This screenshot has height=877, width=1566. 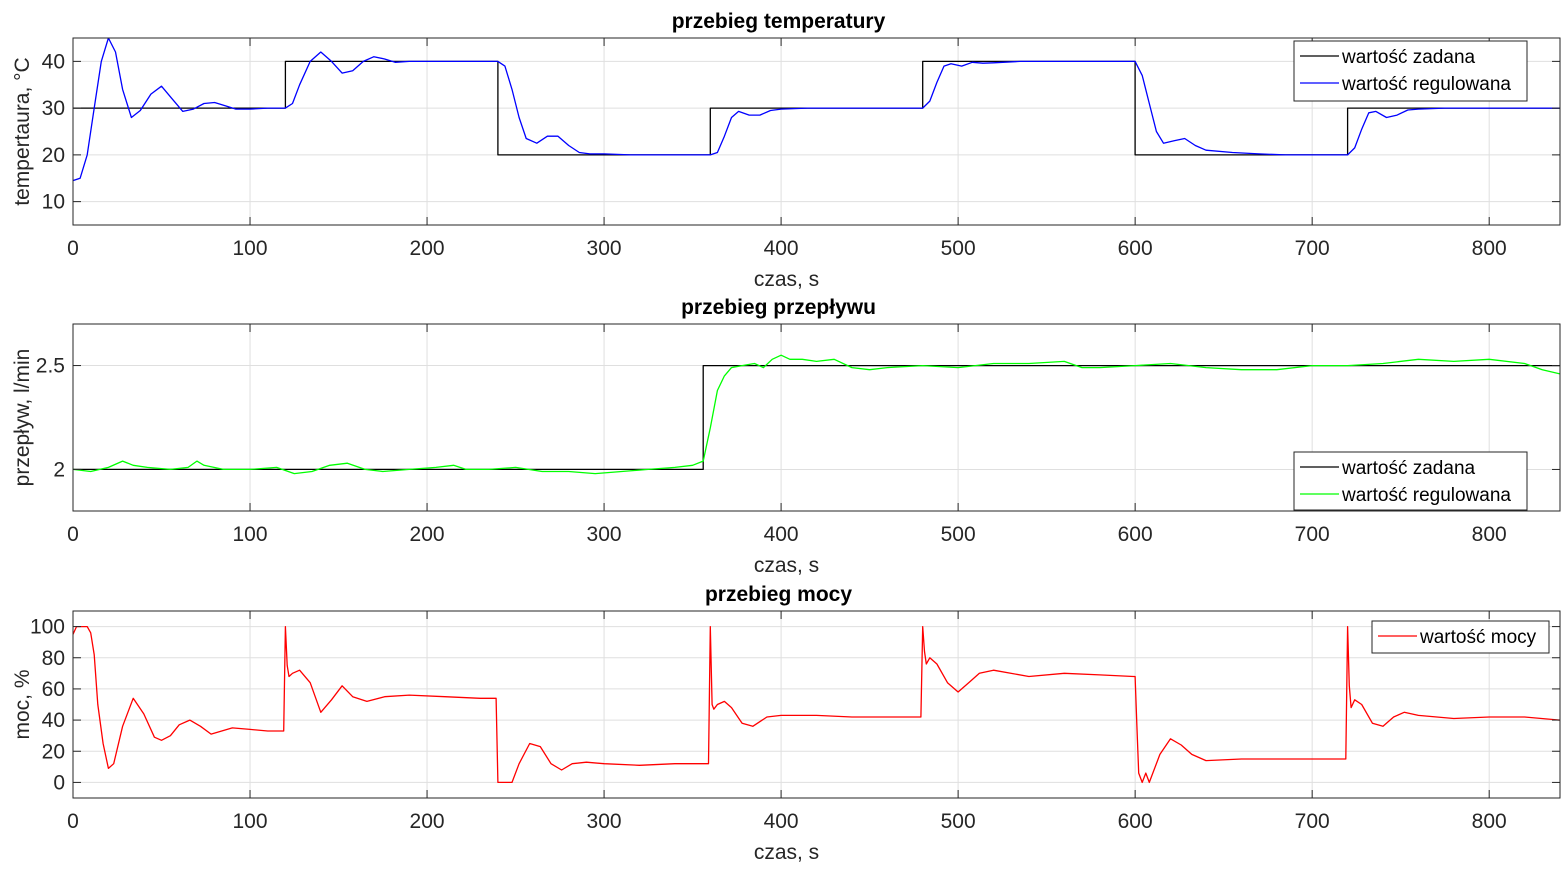 I want to click on y-axis-label: przepływ, l/min, so click(x=22, y=418).